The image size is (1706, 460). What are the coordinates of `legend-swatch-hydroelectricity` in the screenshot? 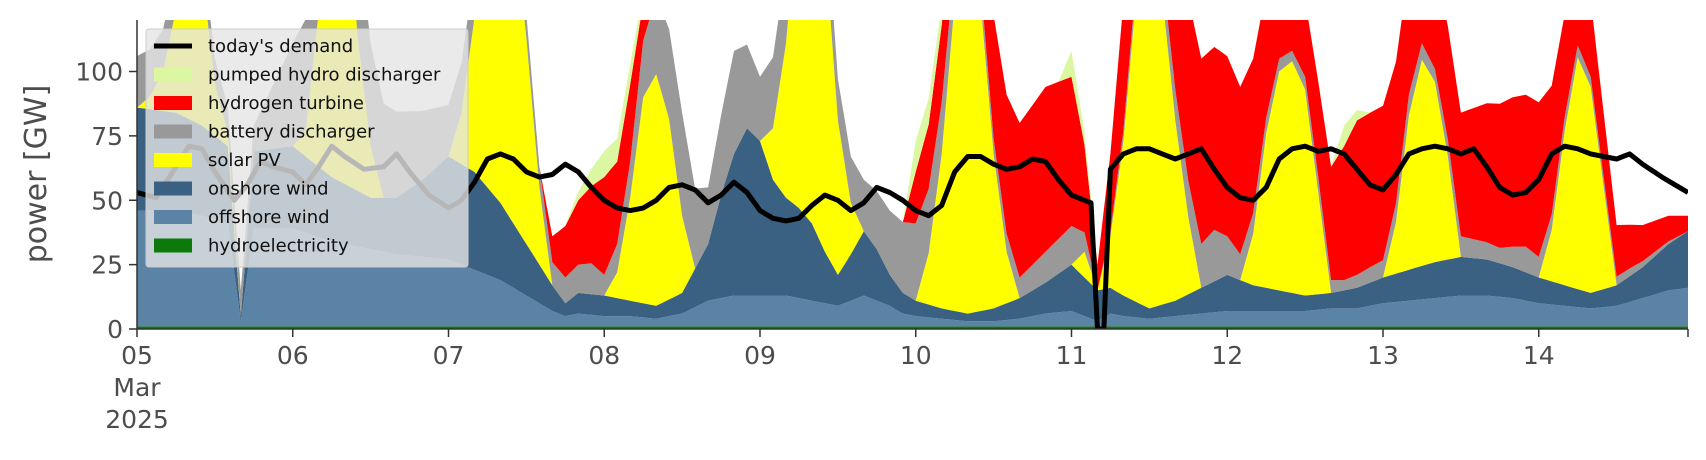 It's located at (173, 245).